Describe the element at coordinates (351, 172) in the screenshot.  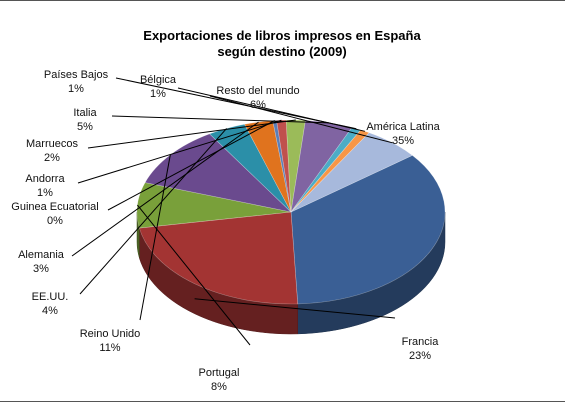
I see `pie-slice-resto-del-mundo` at that location.